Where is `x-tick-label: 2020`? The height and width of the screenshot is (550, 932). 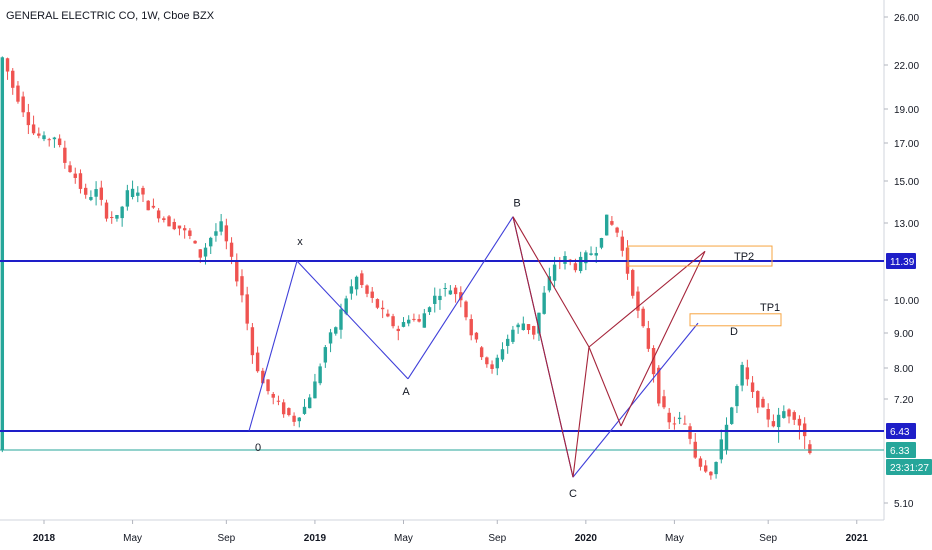
x-tick-label: 2020 is located at coordinates (586, 538).